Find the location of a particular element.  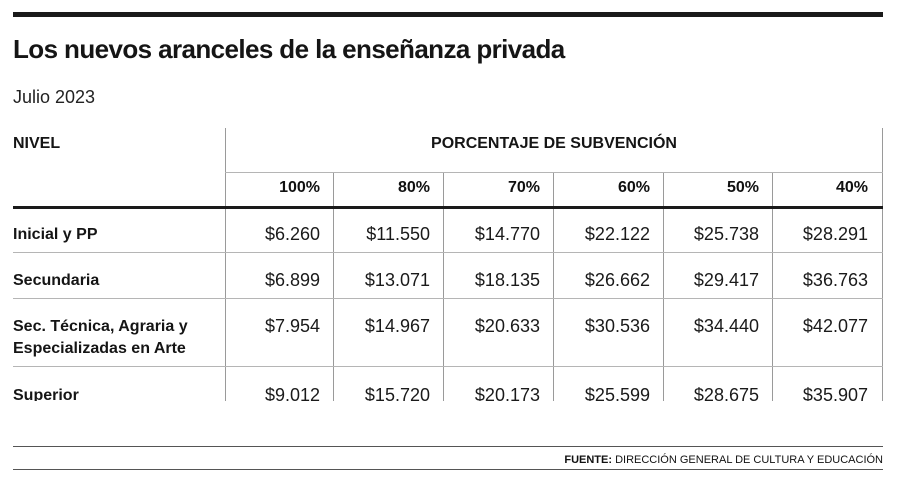

column-header-100: 100% is located at coordinates (299, 187).